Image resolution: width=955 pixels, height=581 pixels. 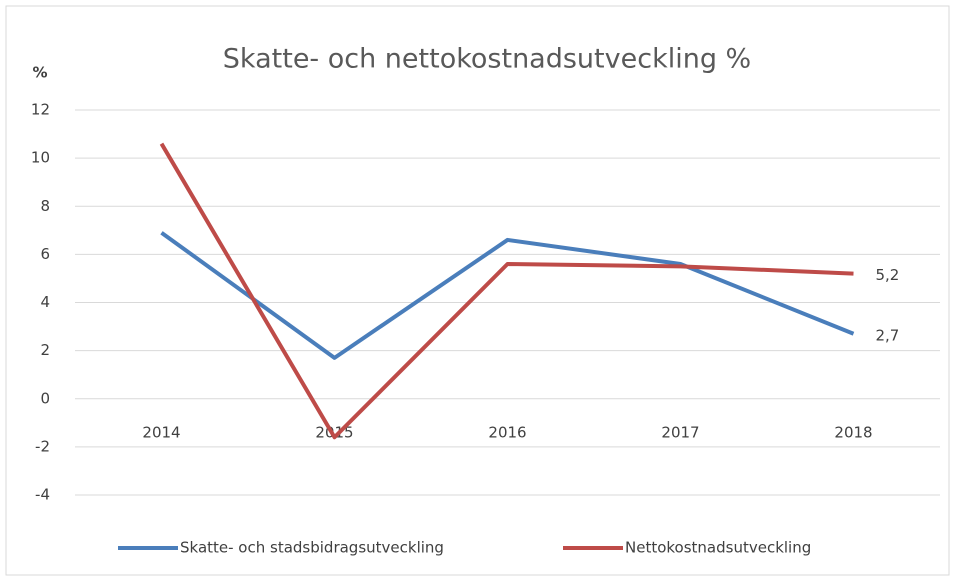 I want to click on x-tick-label: 2014, so click(x=161, y=432).